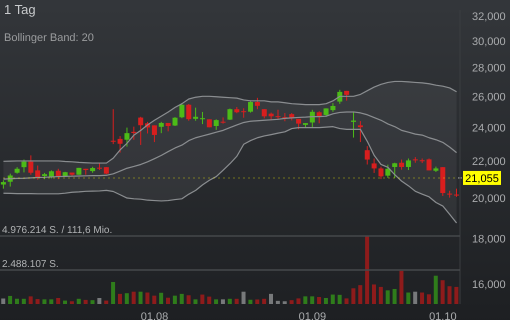 Image resolution: width=510 pixels, height=320 pixels. I want to click on chart-title: 1 Tag, so click(20, 9).